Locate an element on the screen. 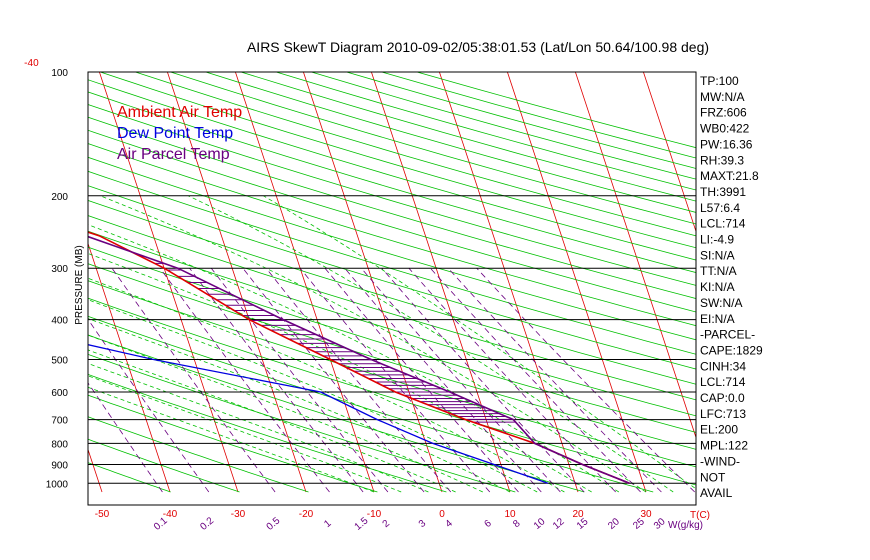  index-label: LCL:714 is located at coordinates (723, 224).